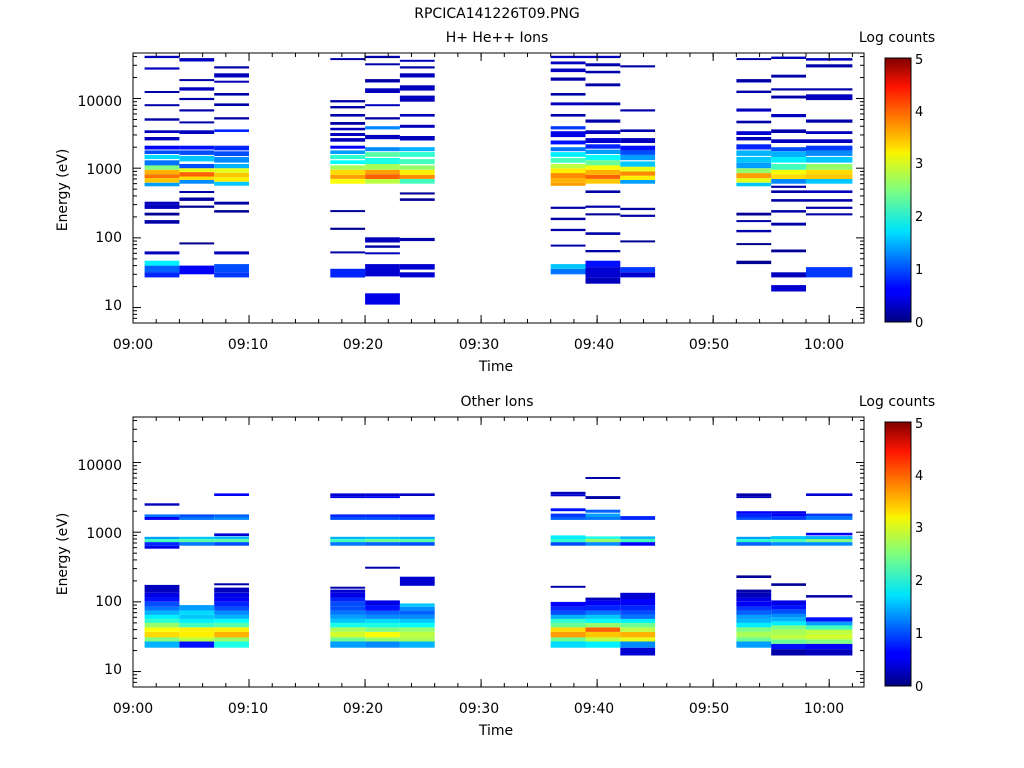 This screenshot has height=768, width=1024. Describe the element at coordinates (898, 554) in the screenshot. I see `colorbar` at that location.